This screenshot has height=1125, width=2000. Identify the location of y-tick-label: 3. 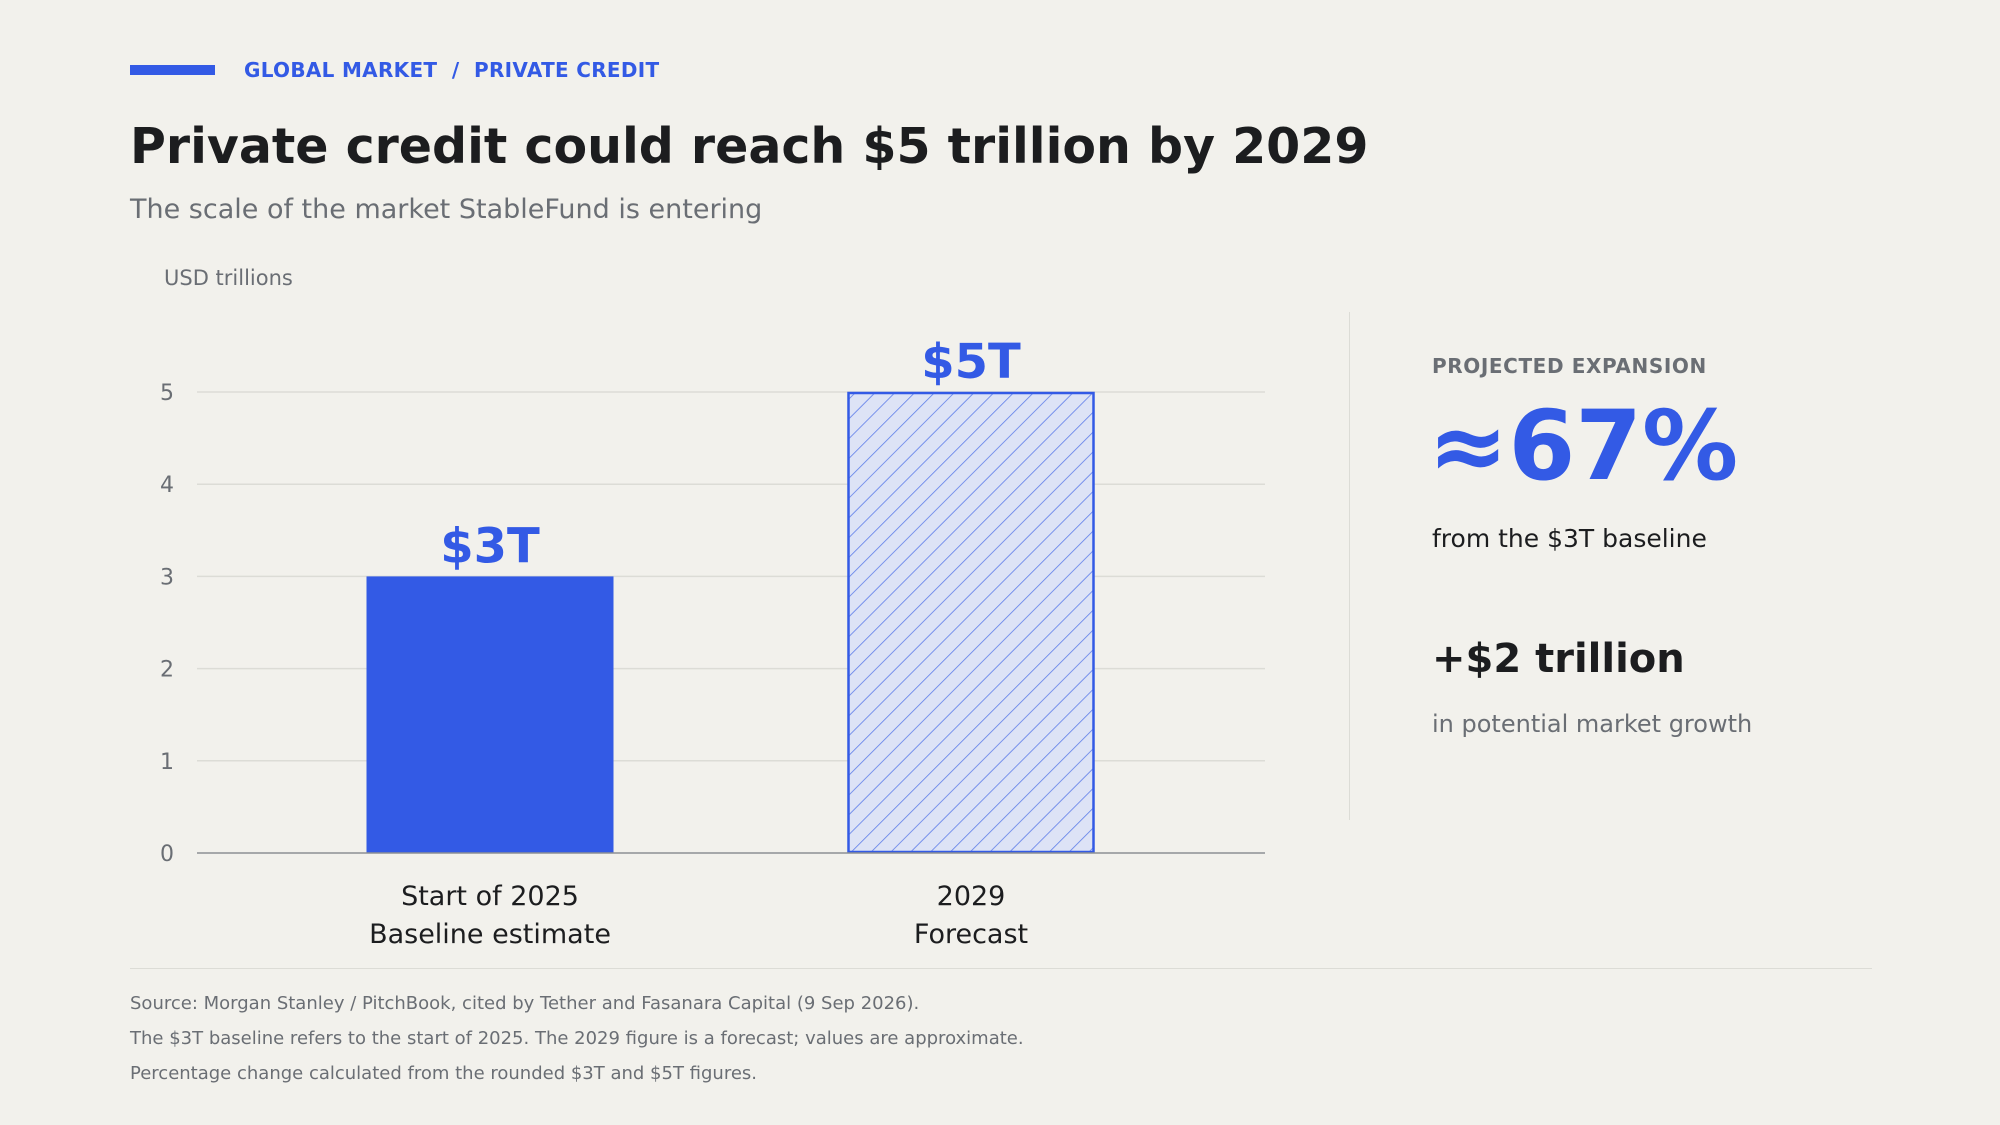
(167, 577).